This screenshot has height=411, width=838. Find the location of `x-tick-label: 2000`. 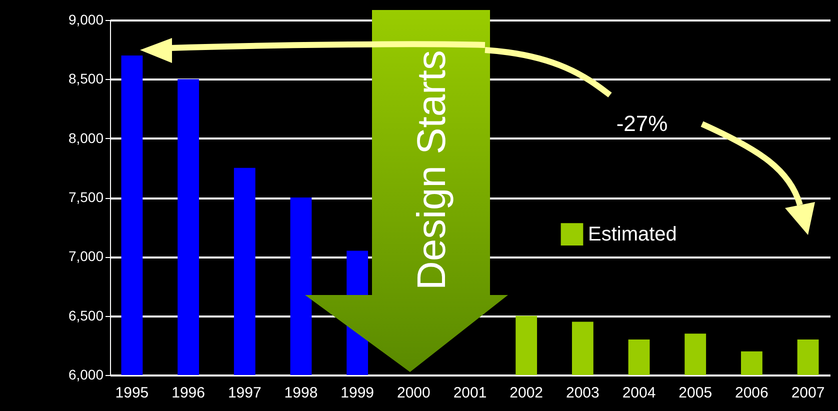

x-tick-label: 2000 is located at coordinates (413, 393).